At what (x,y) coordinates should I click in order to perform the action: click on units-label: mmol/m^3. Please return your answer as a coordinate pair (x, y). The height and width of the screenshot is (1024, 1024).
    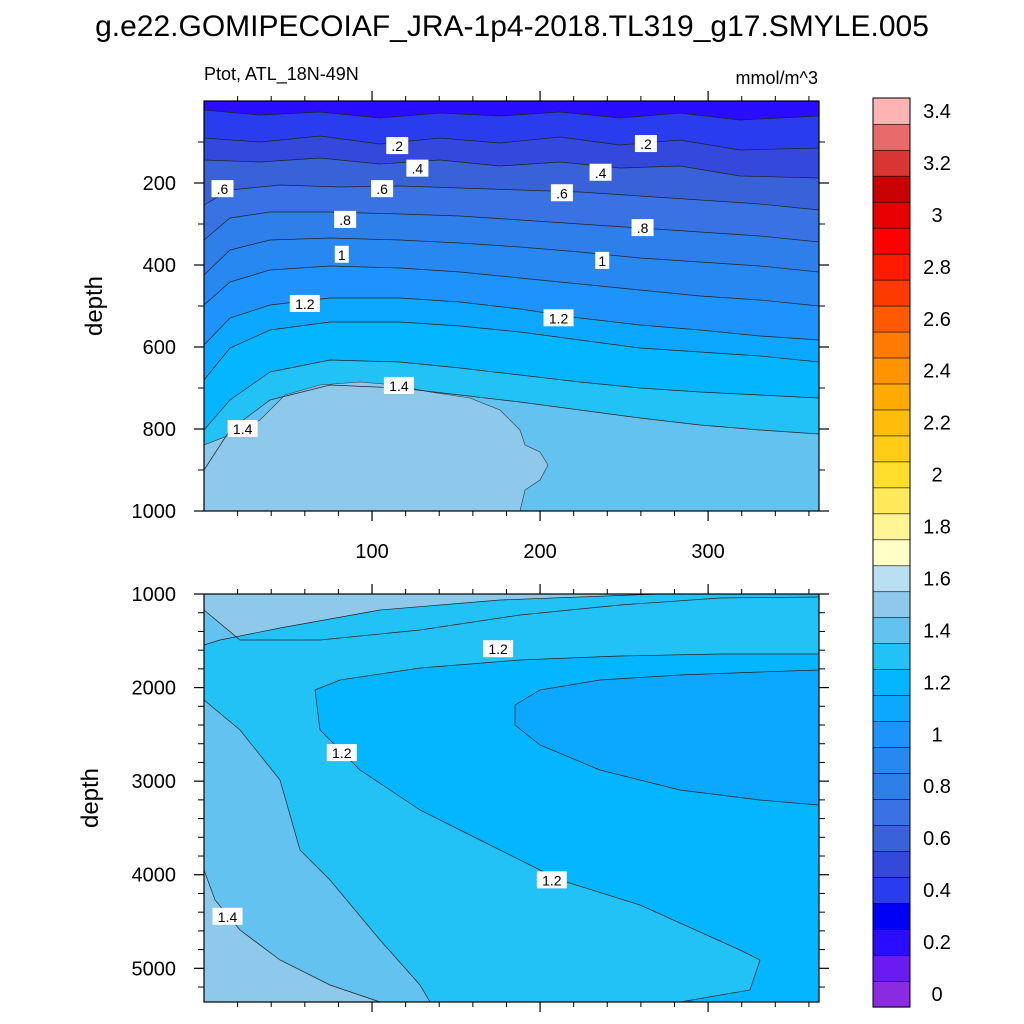
    Looking at the image, I should click on (777, 78).